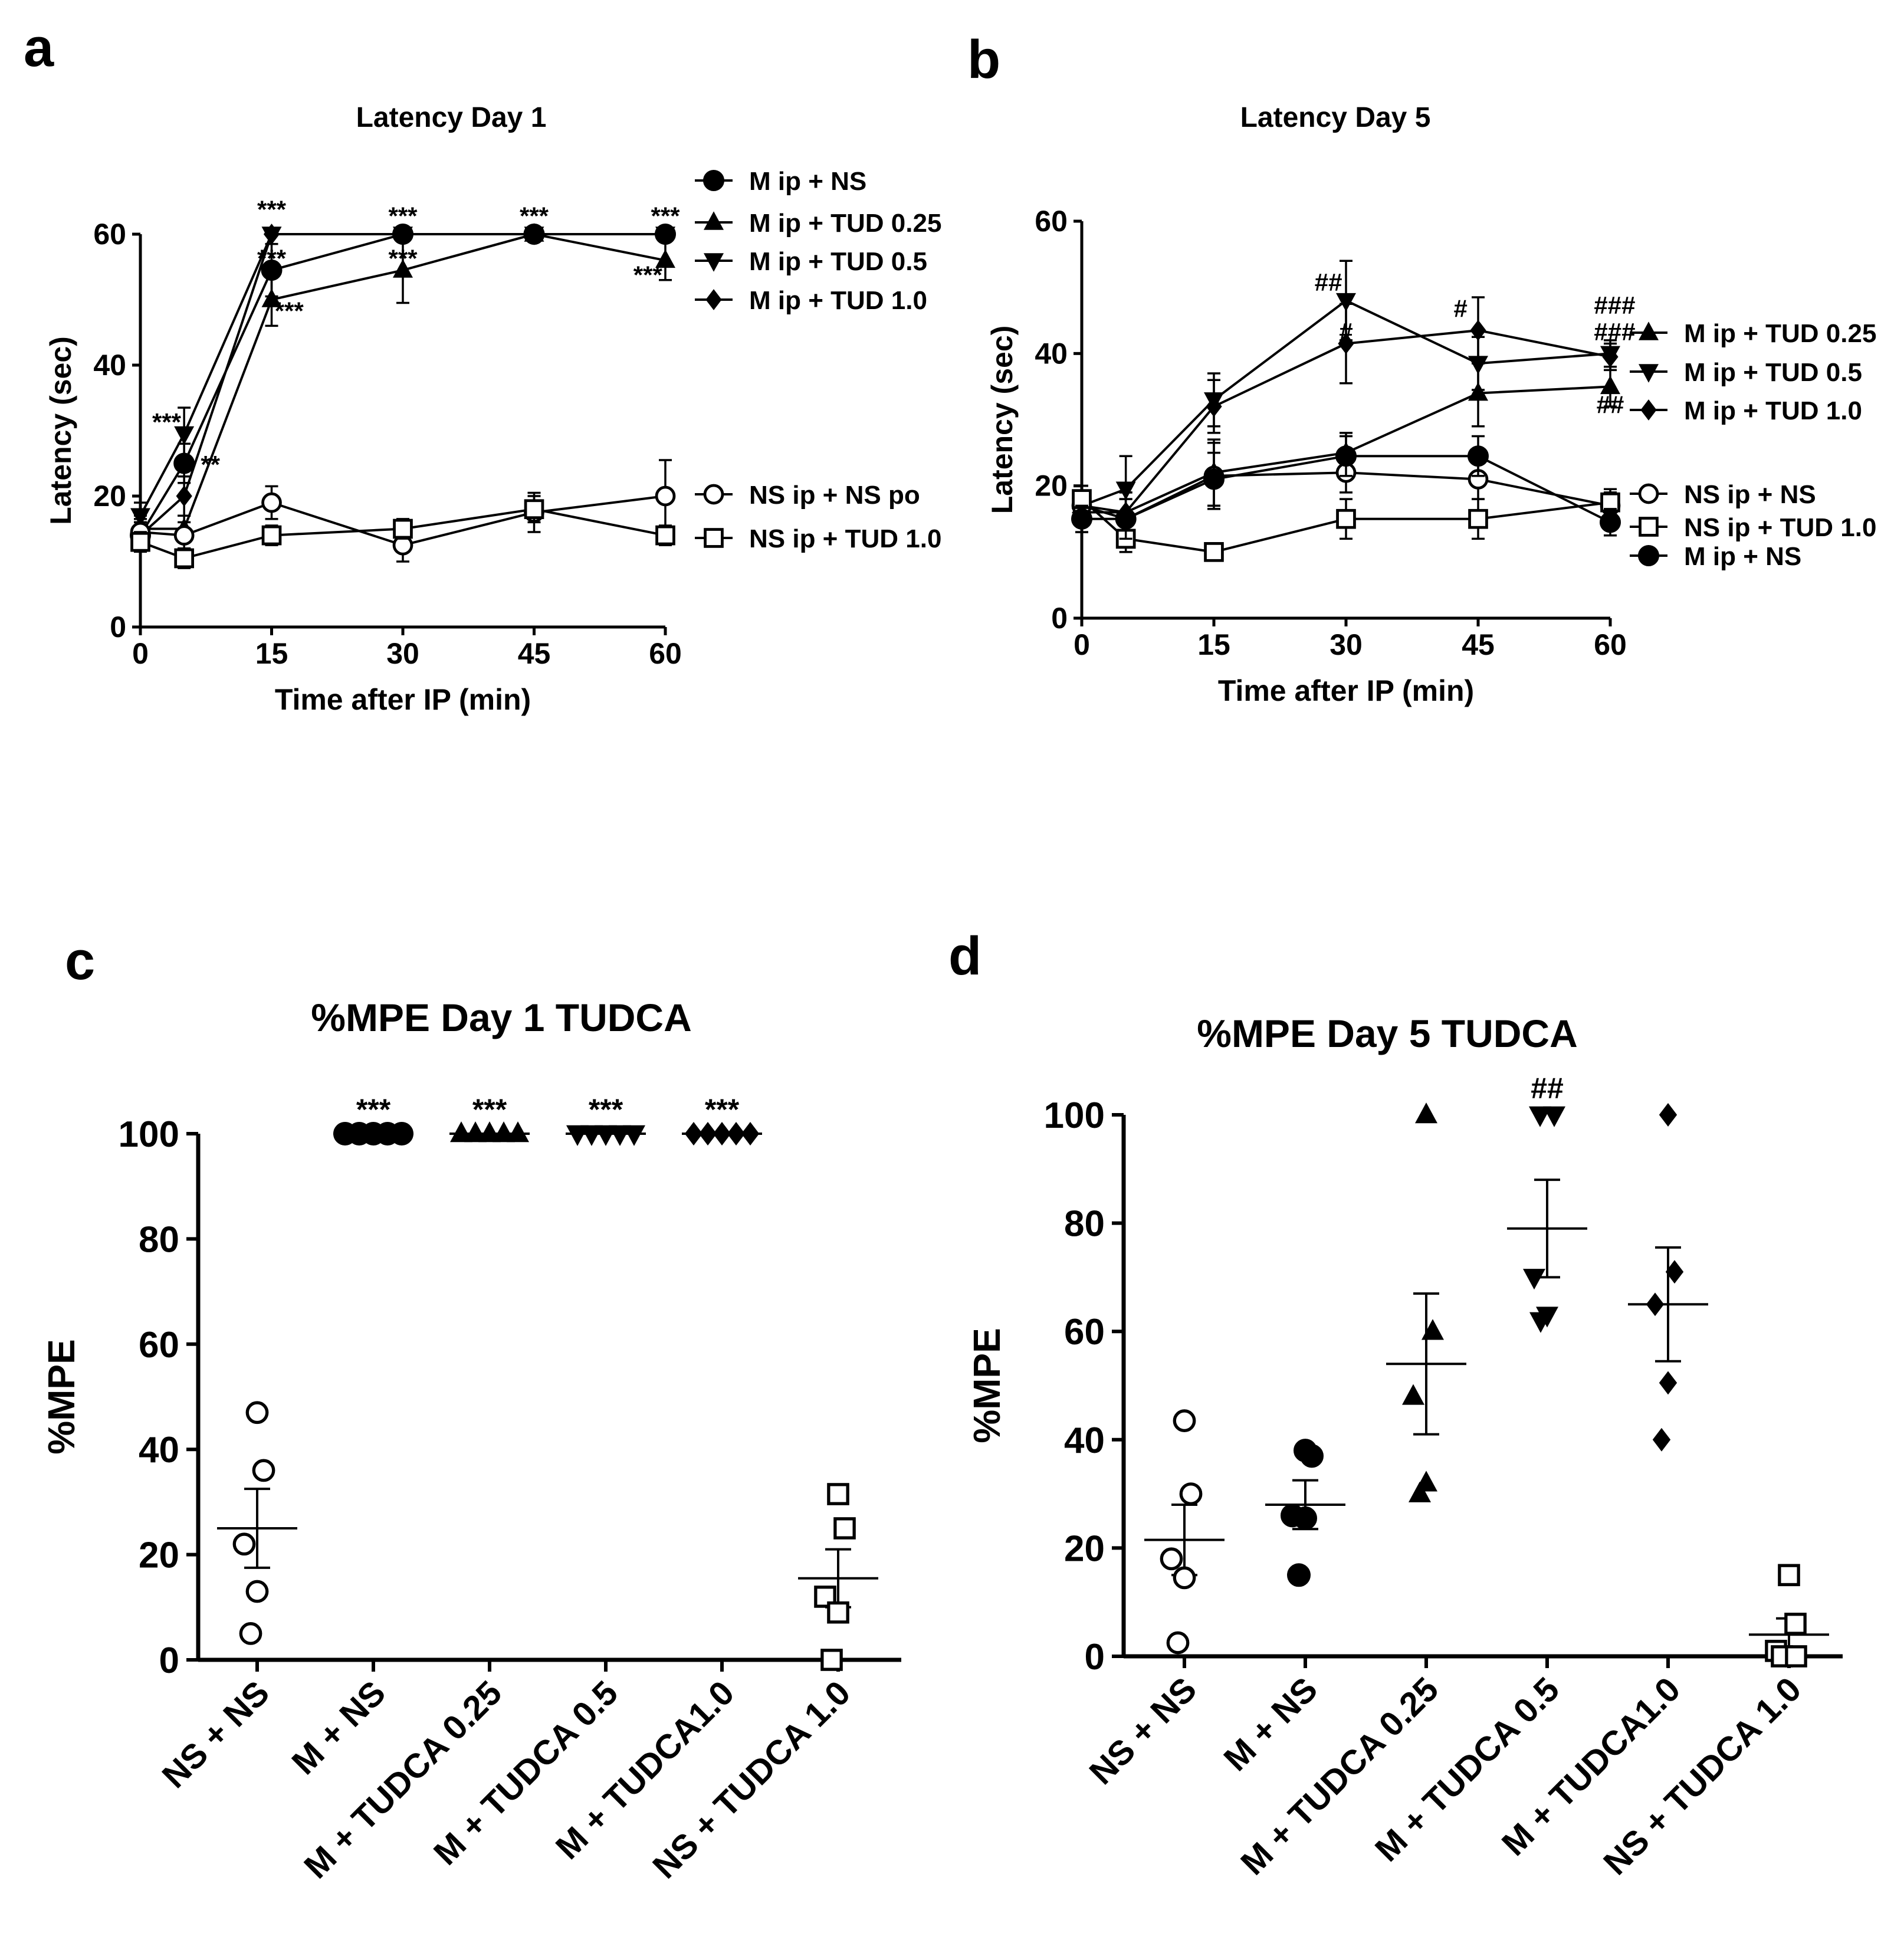  What do you see at coordinates (1387, 1033) in the screenshot?
I see `chart-title: %MPE Day 5 TUDCA` at bounding box center [1387, 1033].